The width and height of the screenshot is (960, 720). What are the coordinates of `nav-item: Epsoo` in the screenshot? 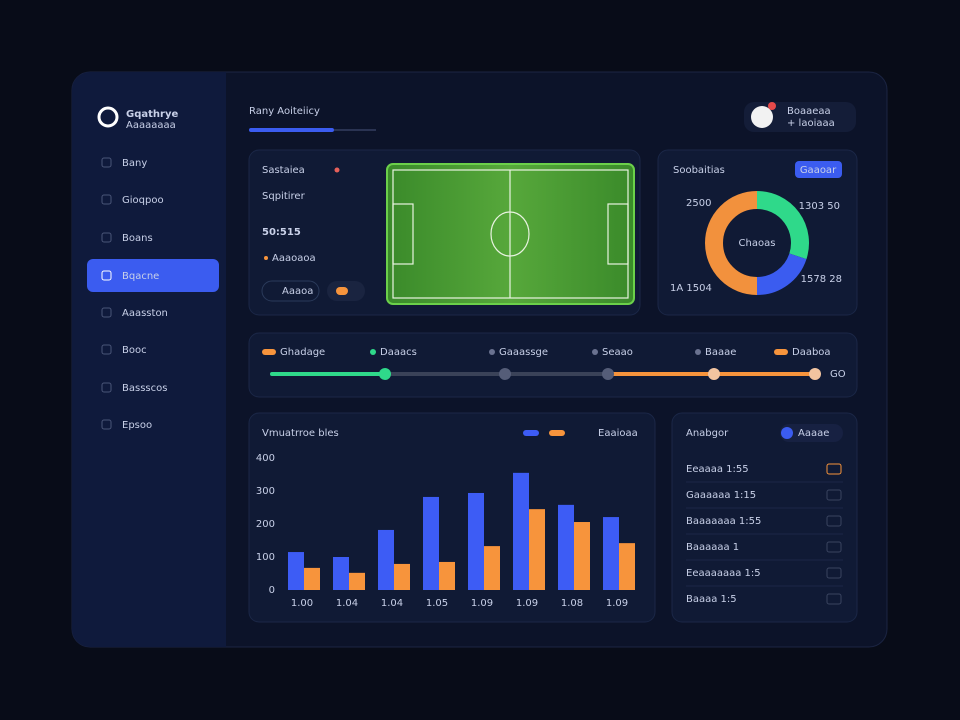 It's located at (137, 425).